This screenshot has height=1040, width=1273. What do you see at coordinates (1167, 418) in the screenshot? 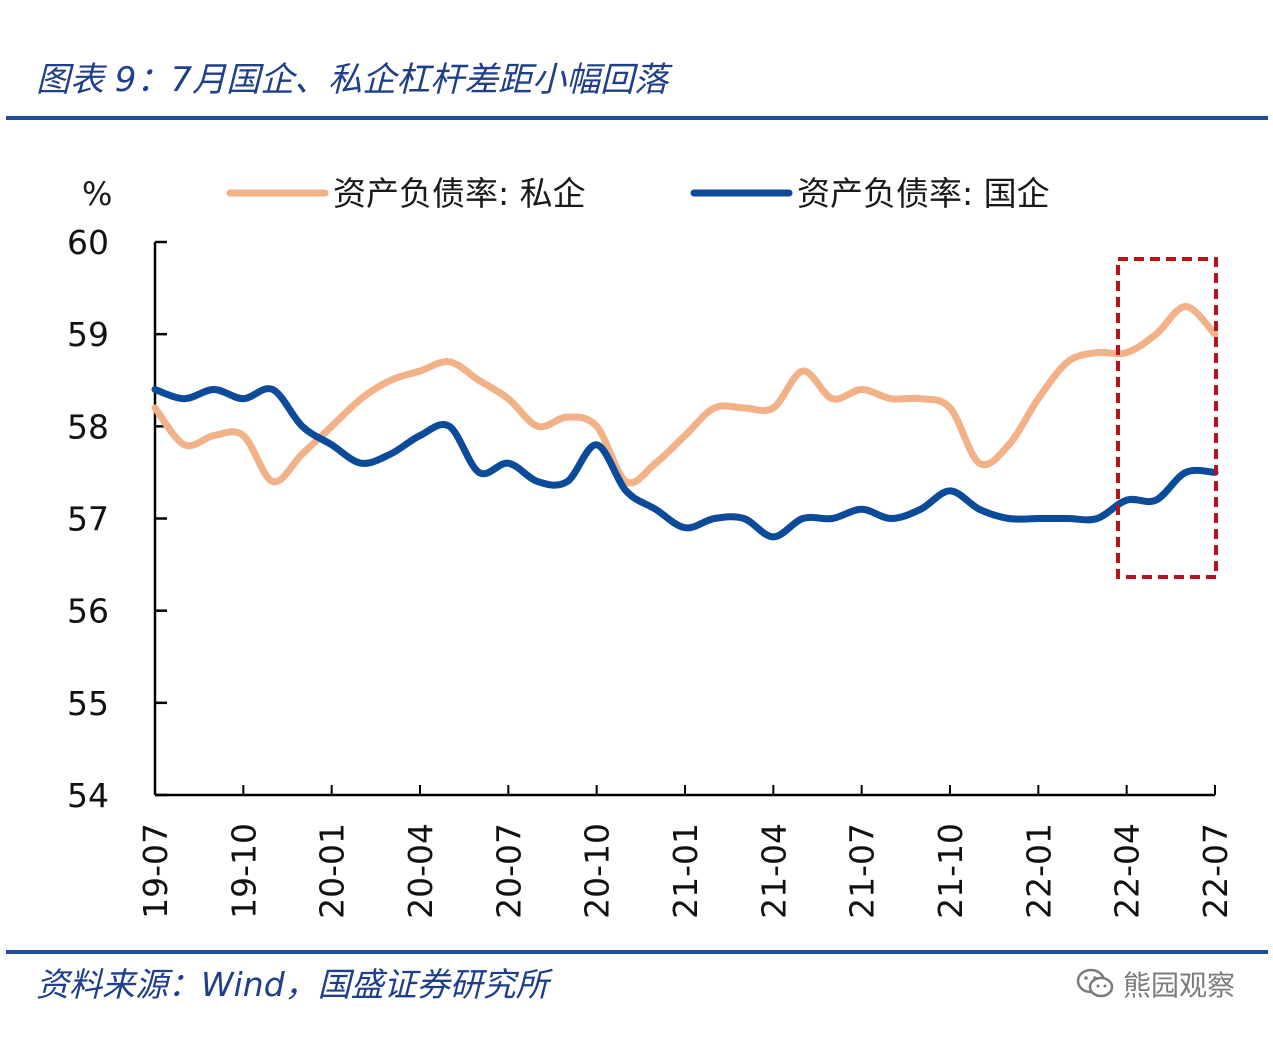
I see `highlight-box` at bounding box center [1167, 418].